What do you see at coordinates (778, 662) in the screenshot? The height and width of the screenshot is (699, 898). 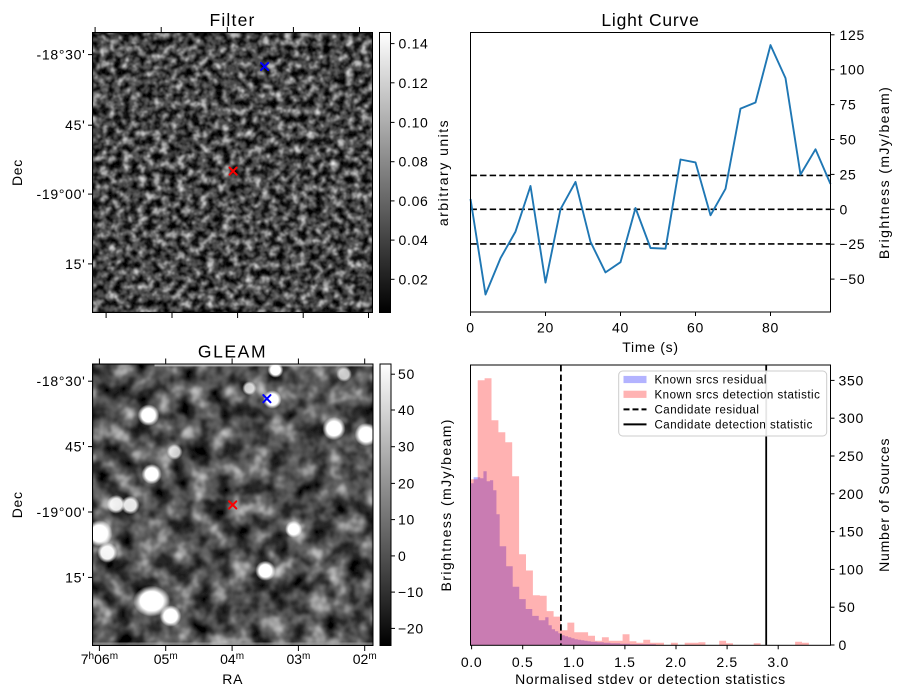 I see `svg-text: 3.0` at bounding box center [778, 662].